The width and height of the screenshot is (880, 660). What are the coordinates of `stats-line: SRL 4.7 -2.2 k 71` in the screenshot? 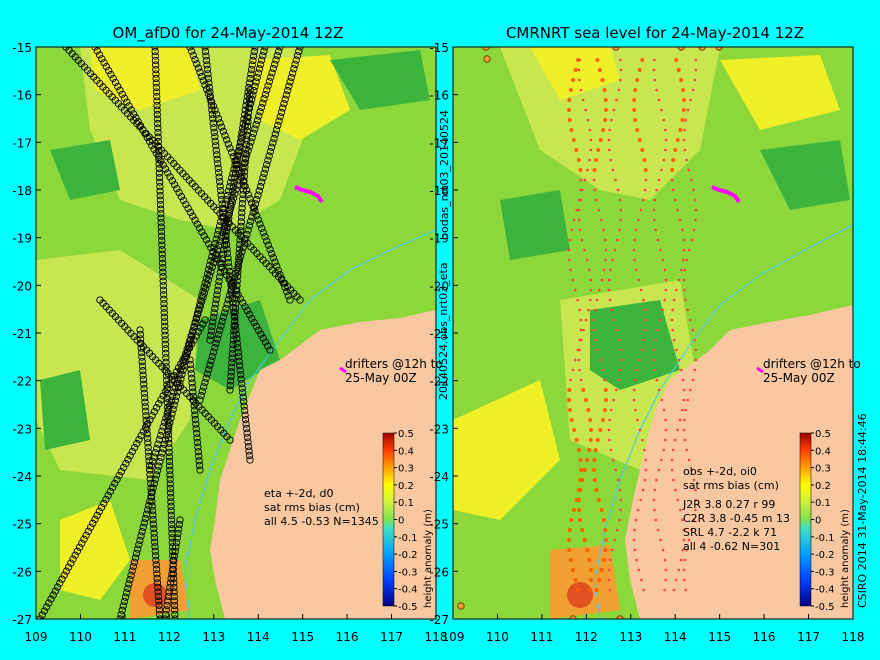 It's located at (730, 532).